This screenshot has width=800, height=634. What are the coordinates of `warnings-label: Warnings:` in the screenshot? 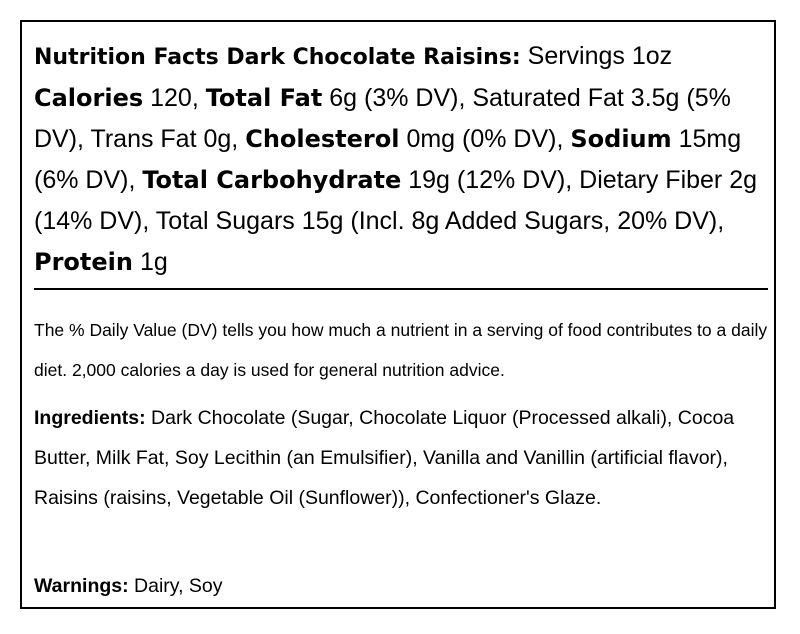 It's located at (81, 586).